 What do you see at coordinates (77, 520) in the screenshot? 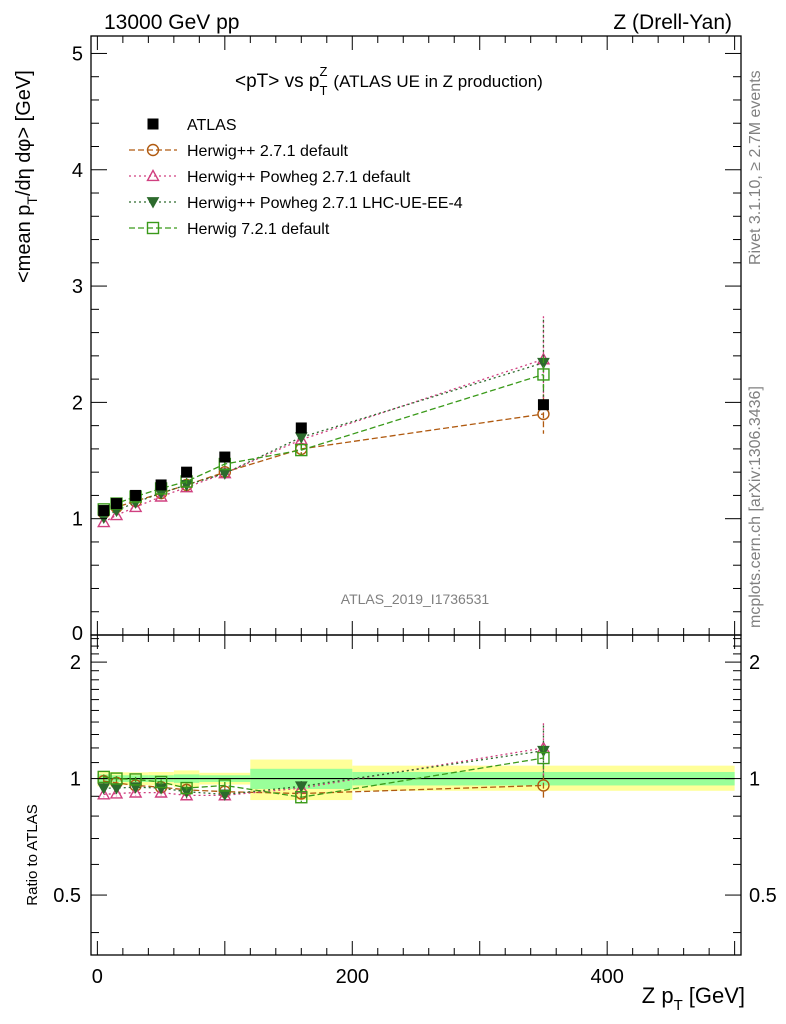
I see `upper-y-tick-label-0: 1` at bounding box center [77, 520].